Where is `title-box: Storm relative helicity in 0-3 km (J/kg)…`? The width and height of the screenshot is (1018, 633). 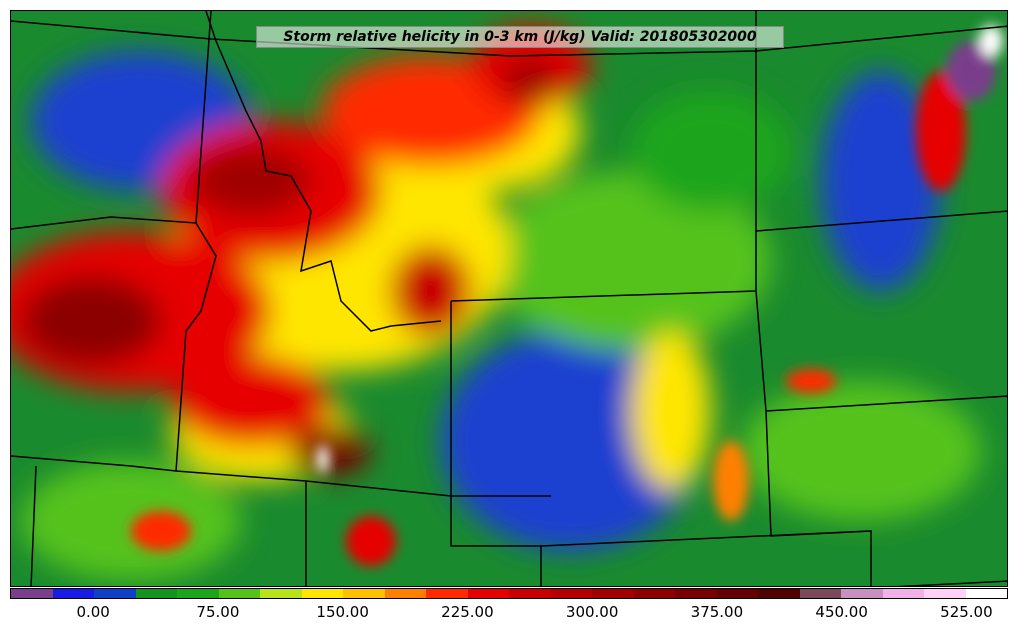 title-box: Storm relative helicity in 0-3 km (J/kg)… is located at coordinates (520, 37).